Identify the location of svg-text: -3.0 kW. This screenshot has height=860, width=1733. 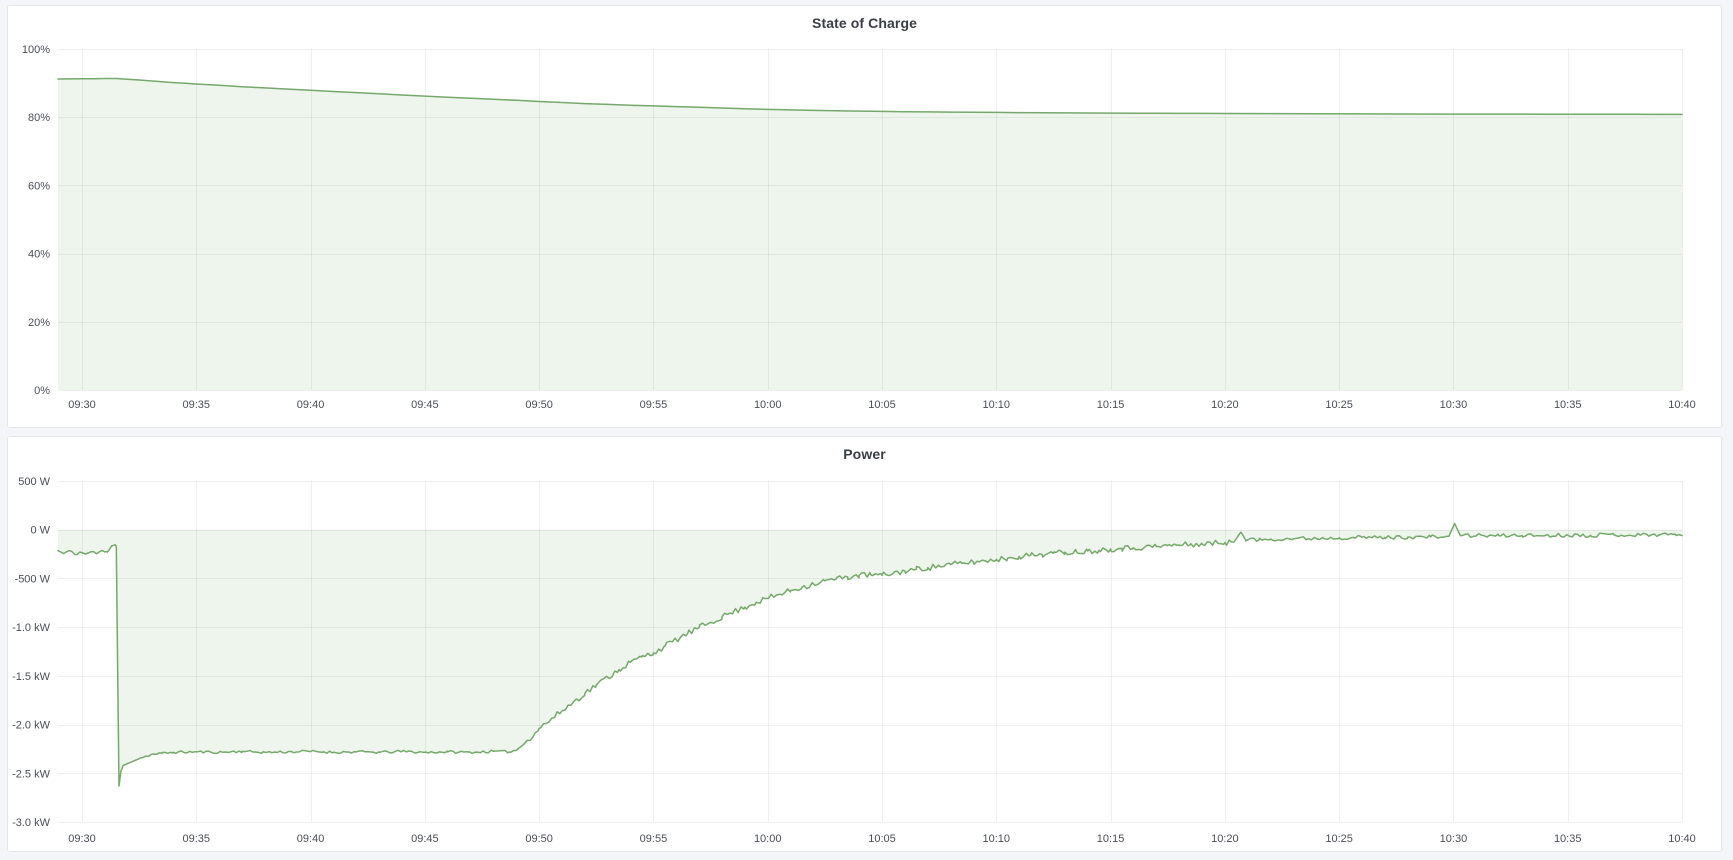
(31, 823).